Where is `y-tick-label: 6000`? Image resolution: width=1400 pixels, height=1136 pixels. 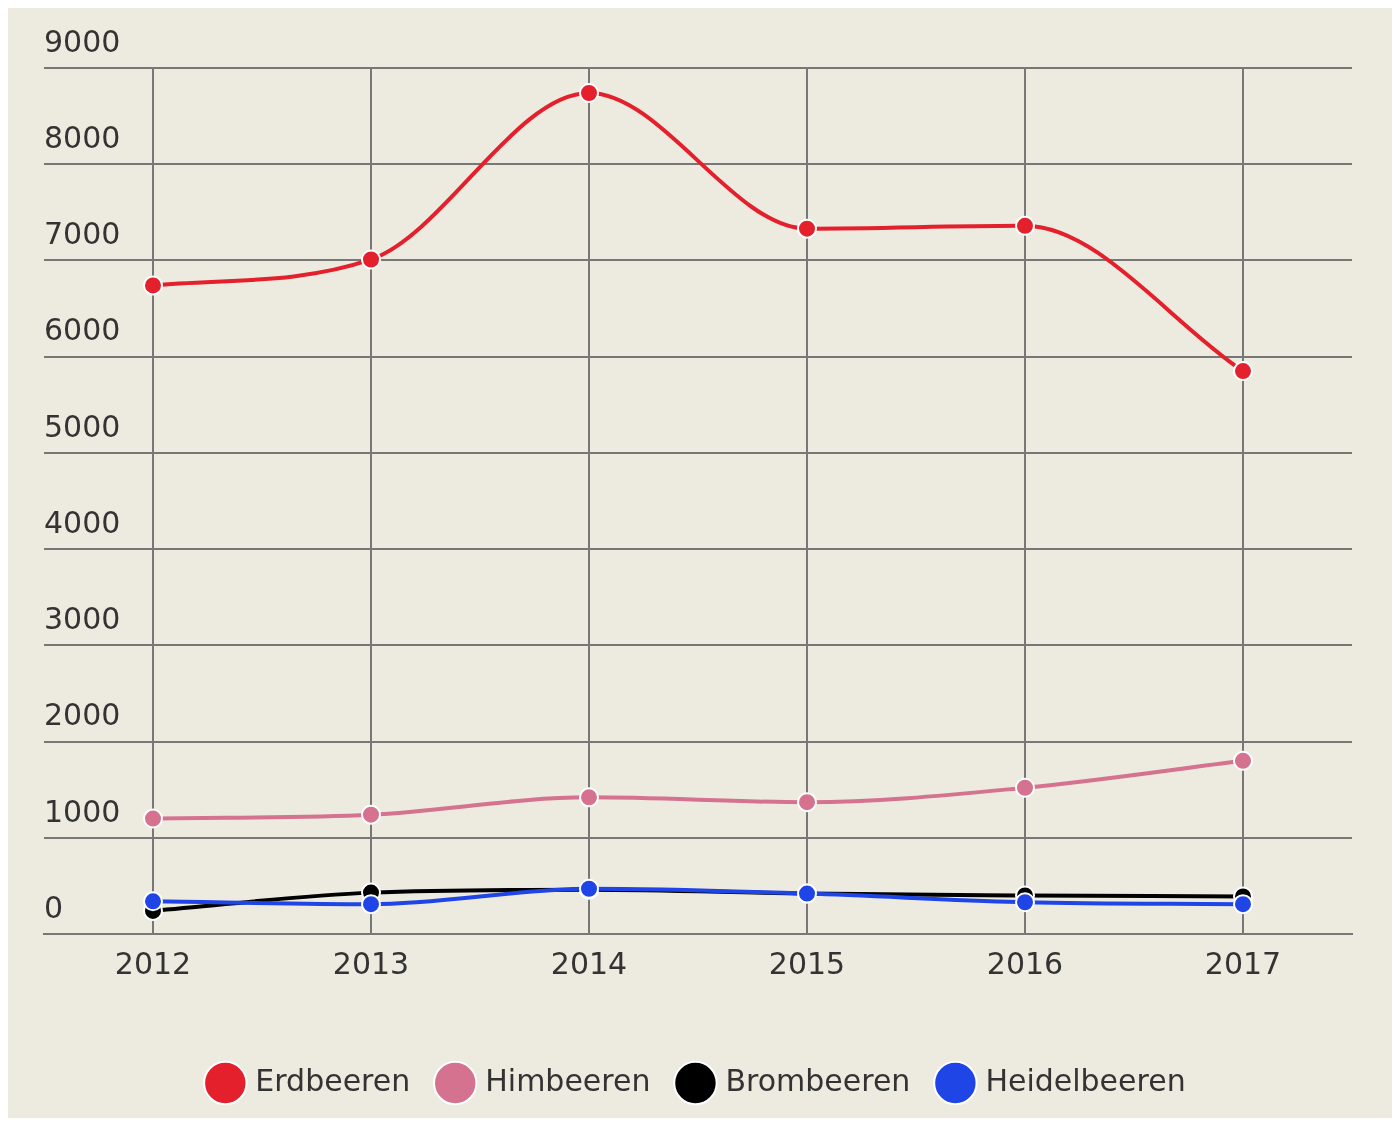
y-tick-label: 6000 is located at coordinates (82, 330).